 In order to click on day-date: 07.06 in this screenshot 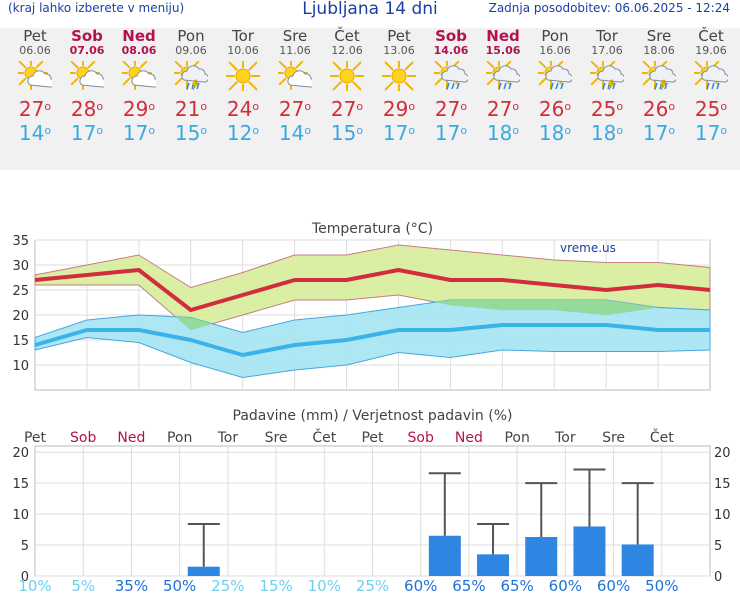, I will do `click(87, 50)`.